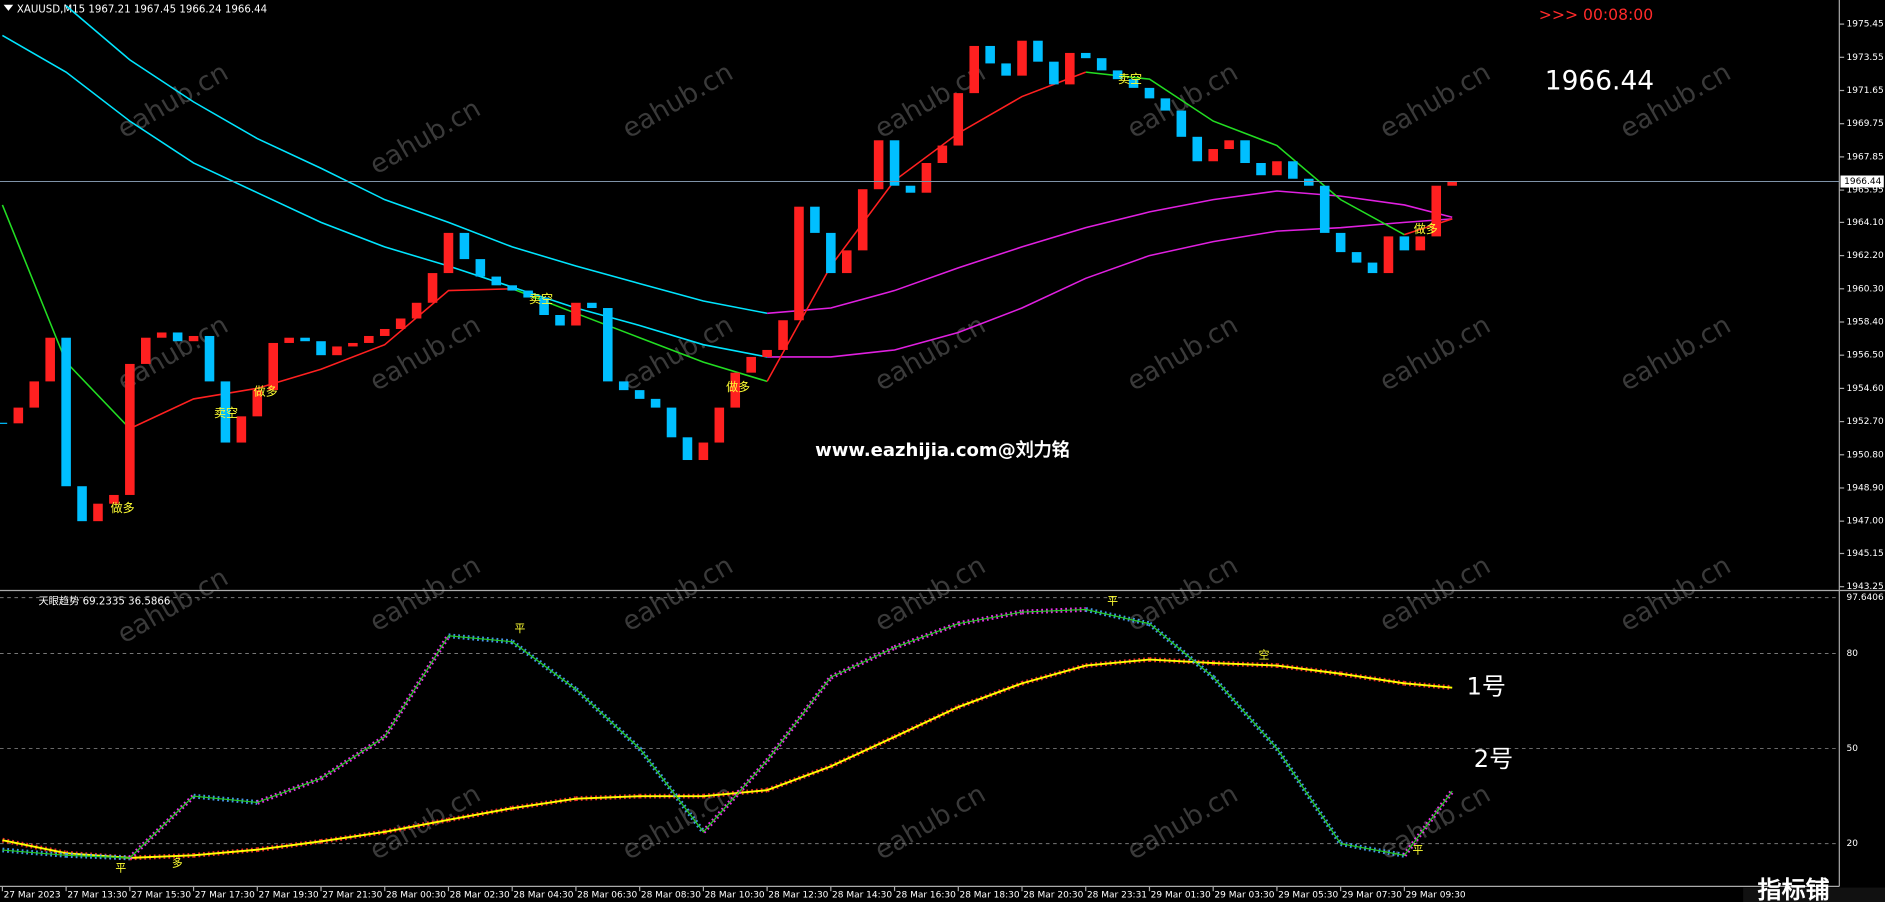 This screenshot has width=1885, height=902. Describe the element at coordinates (1862, 182) in the screenshot. I see `last-price-label: 1966.44` at that location.